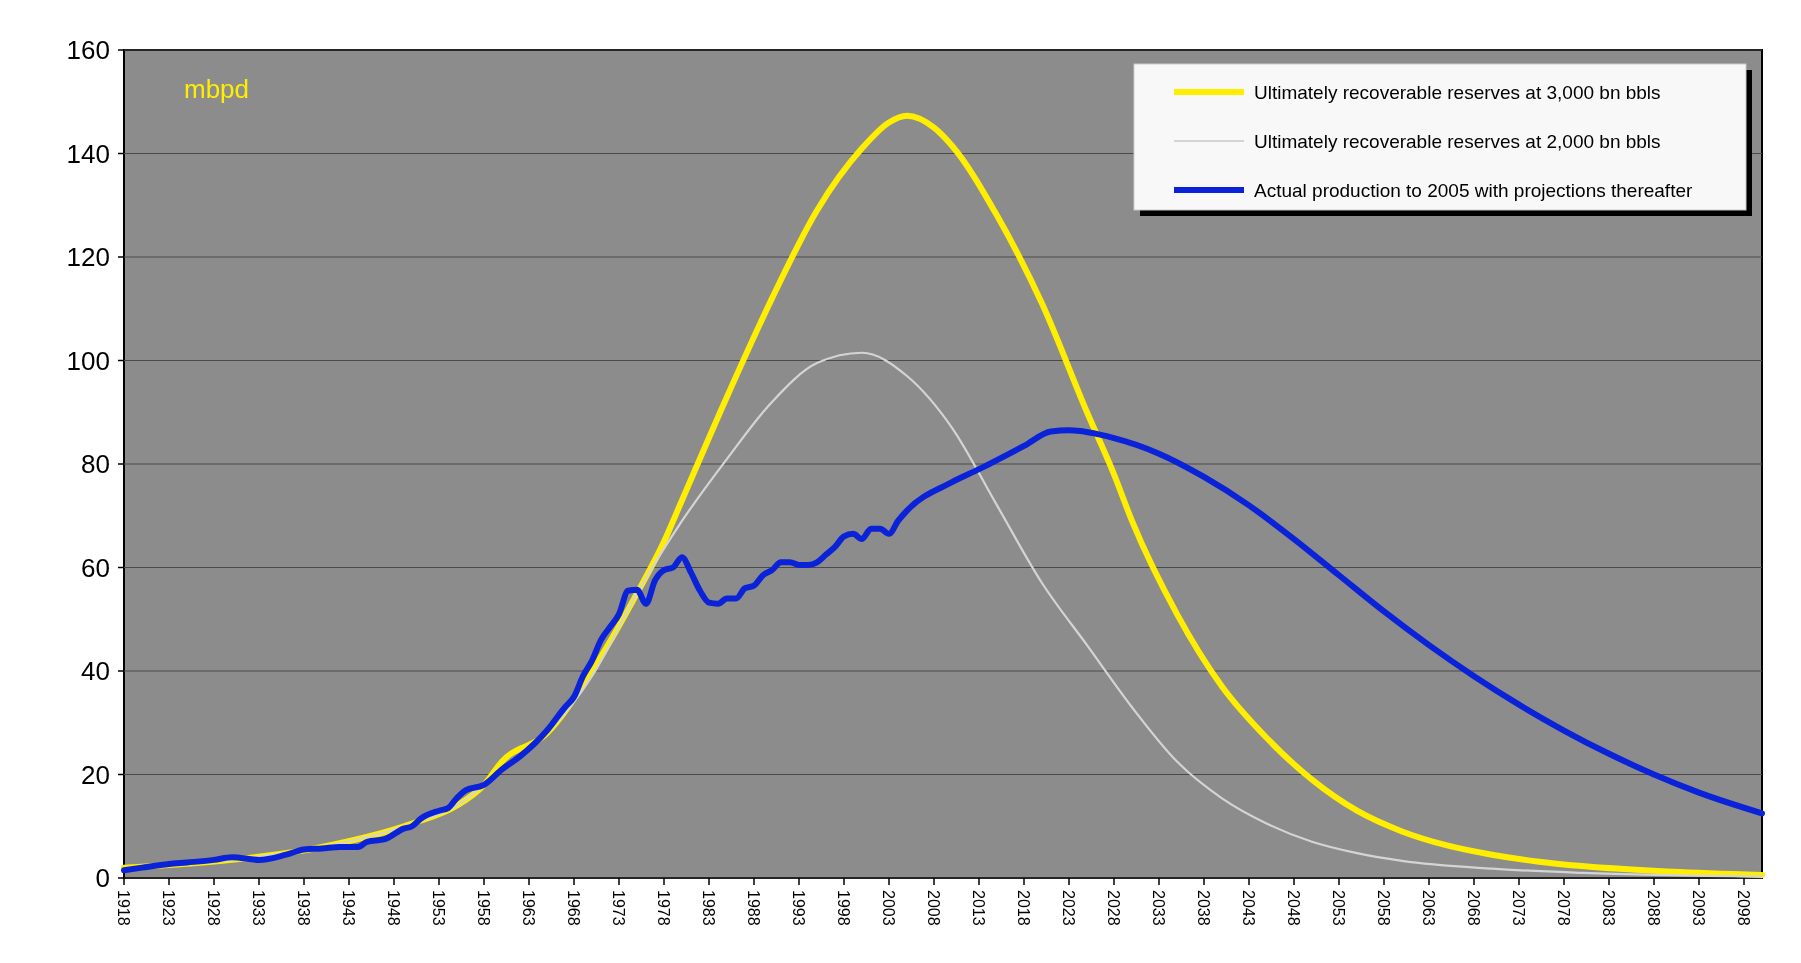  What do you see at coordinates (259, 908) in the screenshot?
I see `x-tick-label: 1933` at bounding box center [259, 908].